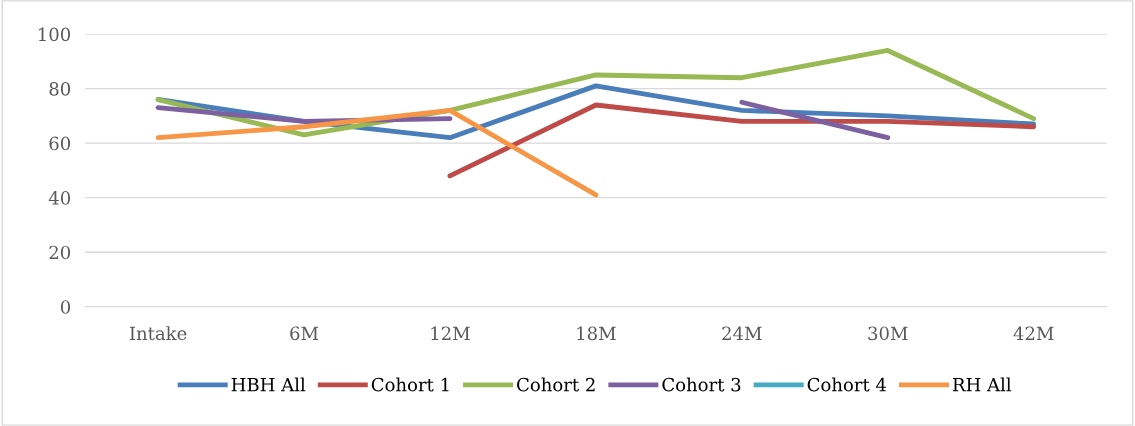 The image size is (1135, 426). Describe the element at coordinates (701, 384) in the screenshot. I see `legend-label: Cohort 3` at that location.